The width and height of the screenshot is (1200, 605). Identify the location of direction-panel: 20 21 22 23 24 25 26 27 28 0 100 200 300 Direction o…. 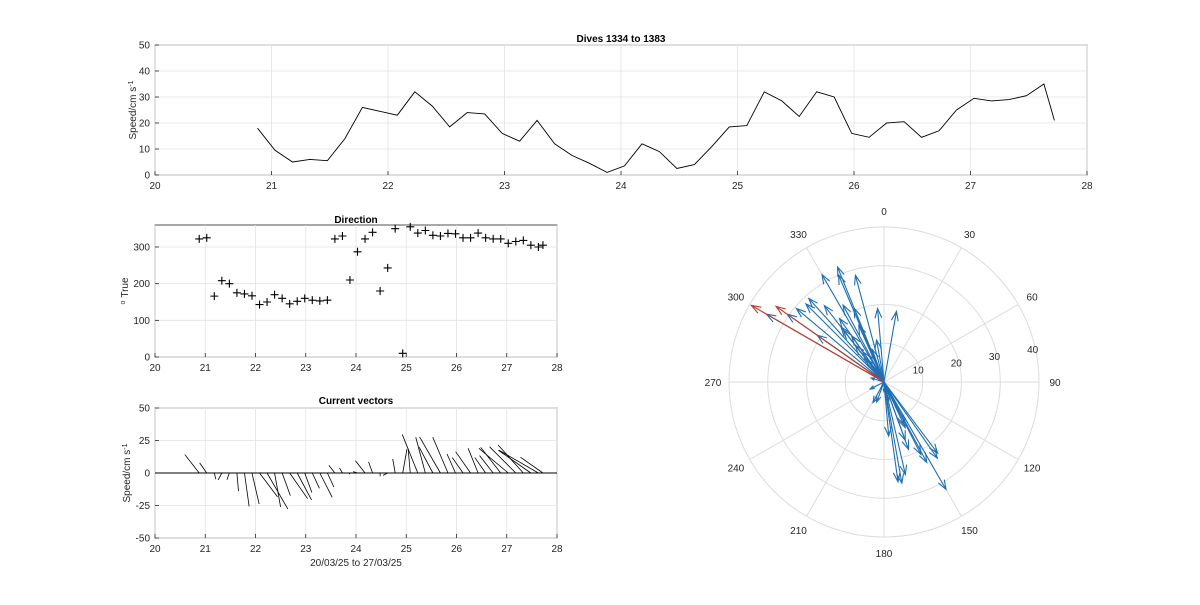
(341, 294).